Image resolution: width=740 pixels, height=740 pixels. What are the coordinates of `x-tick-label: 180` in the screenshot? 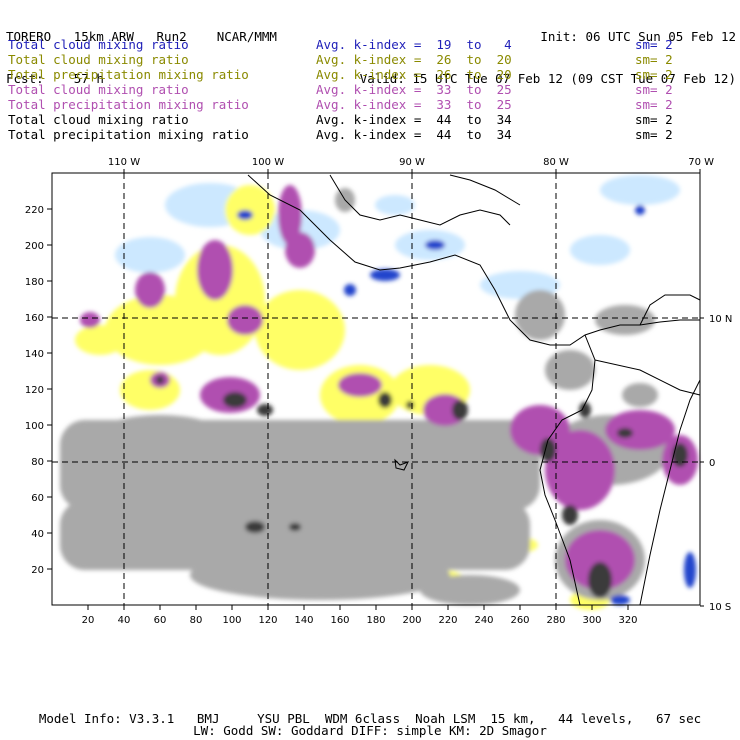 It's located at (375, 620).